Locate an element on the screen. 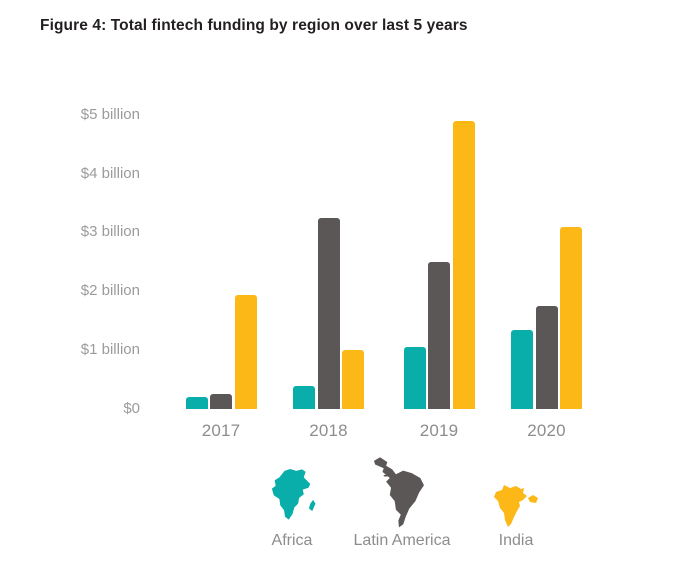 The width and height of the screenshot is (680, 562). bar-2018-india is located at coordinates (353, 379).